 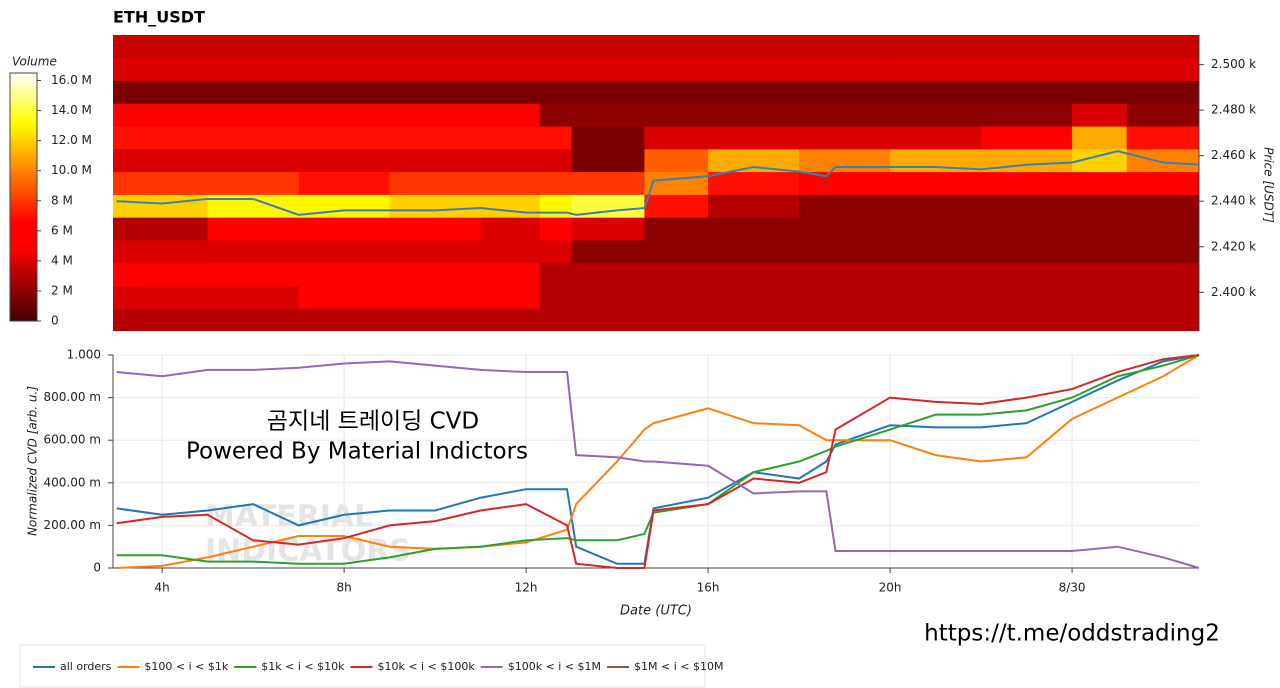 I want to click on legend-label: $100k < i < $1M, so click(x=554, y=666).